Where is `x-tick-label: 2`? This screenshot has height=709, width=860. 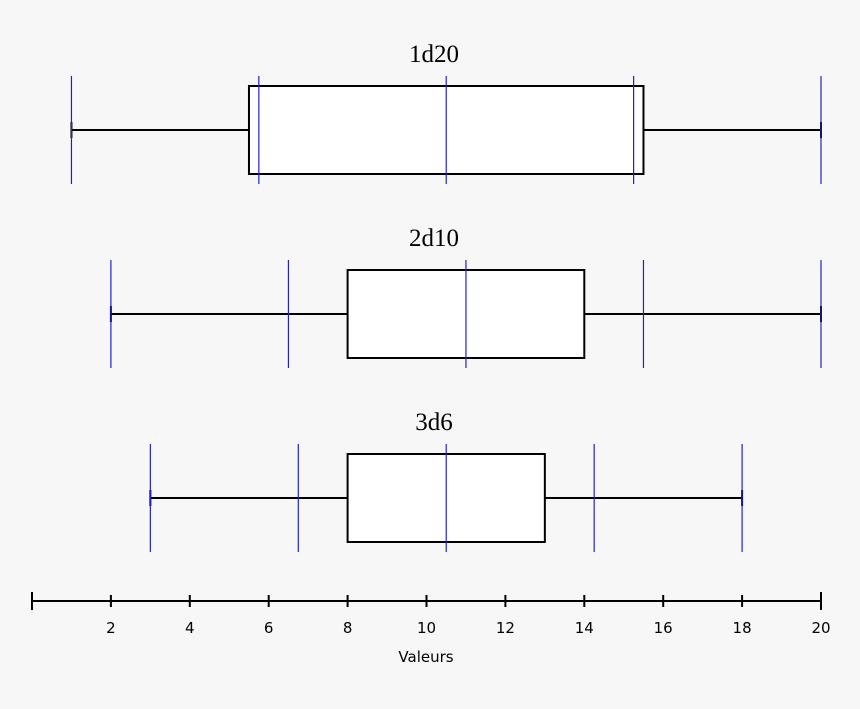
x-tick-label: 2 is located at coordinates (111, 628).